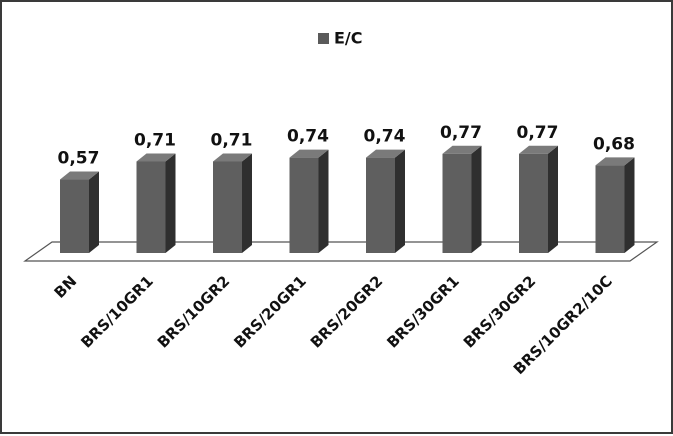  What do you see at coordinates (323, 38) in the screenshot?
I see `legend-swatch` at bounding box center [323, 38].